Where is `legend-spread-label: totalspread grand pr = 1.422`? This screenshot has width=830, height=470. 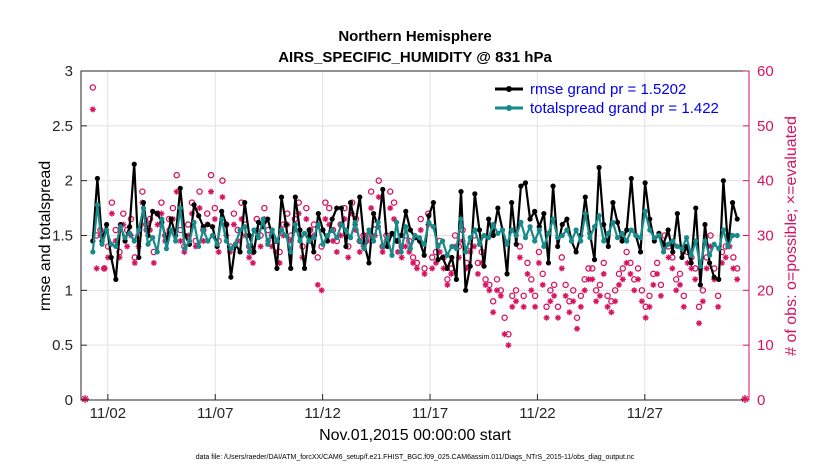
legend-spread-label: totalspread grand pr = 1.422 is located at coordinates (624, 108).